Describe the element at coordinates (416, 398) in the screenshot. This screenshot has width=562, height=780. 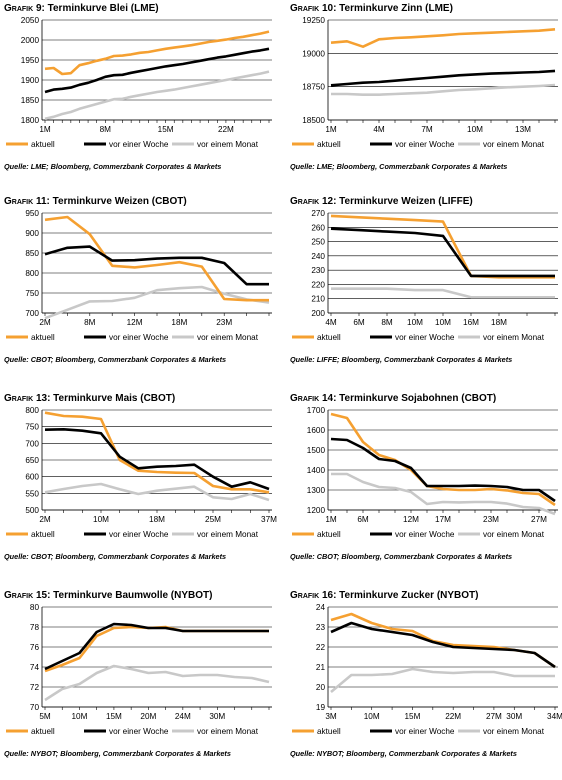
I see `chart-title-main: Terminkurve Sojabohnen (CBOT)` at that location.